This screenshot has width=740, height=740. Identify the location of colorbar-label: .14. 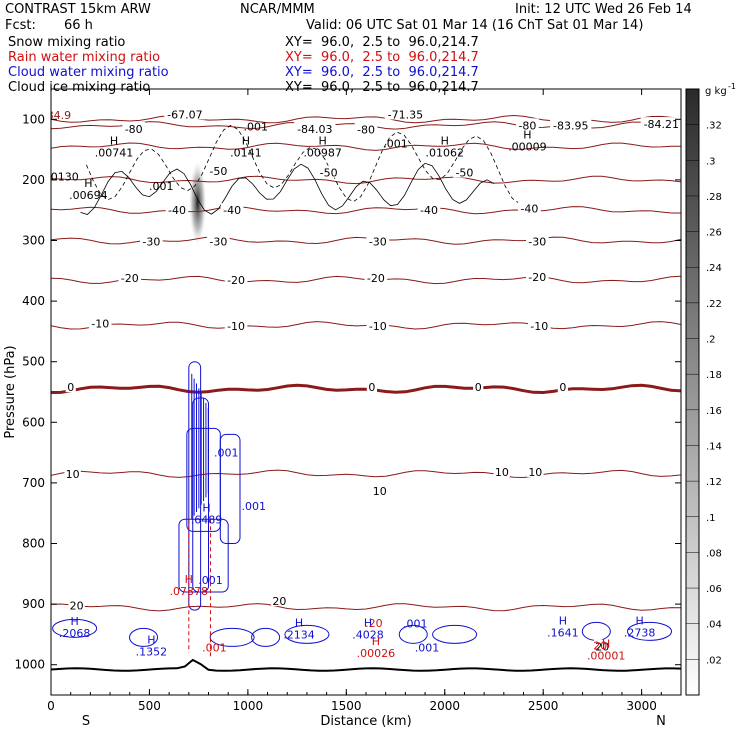
(714, 446).